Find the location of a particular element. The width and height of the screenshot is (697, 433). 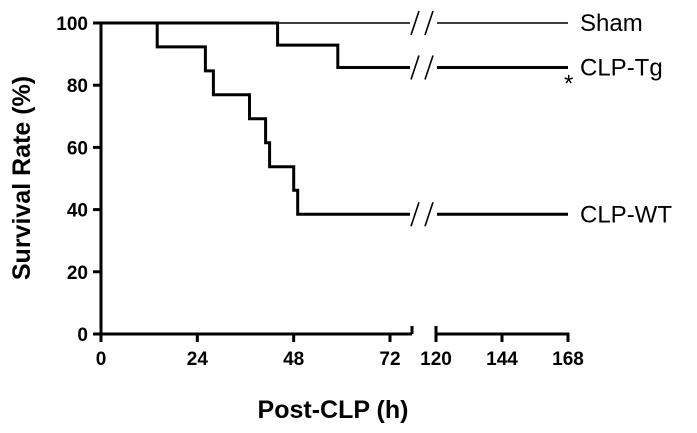

y-tick-label: 60 is located at coordinates (77, 148).